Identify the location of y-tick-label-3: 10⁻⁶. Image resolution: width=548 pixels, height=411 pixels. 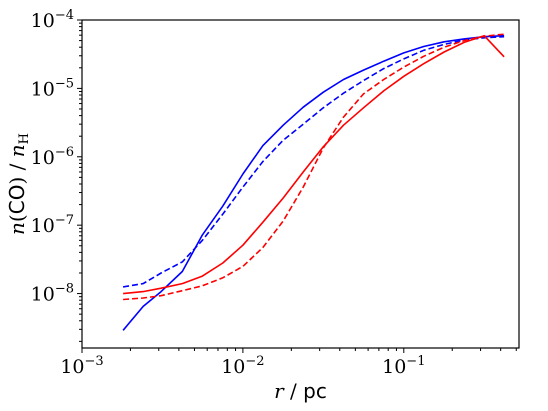
(52, 157).